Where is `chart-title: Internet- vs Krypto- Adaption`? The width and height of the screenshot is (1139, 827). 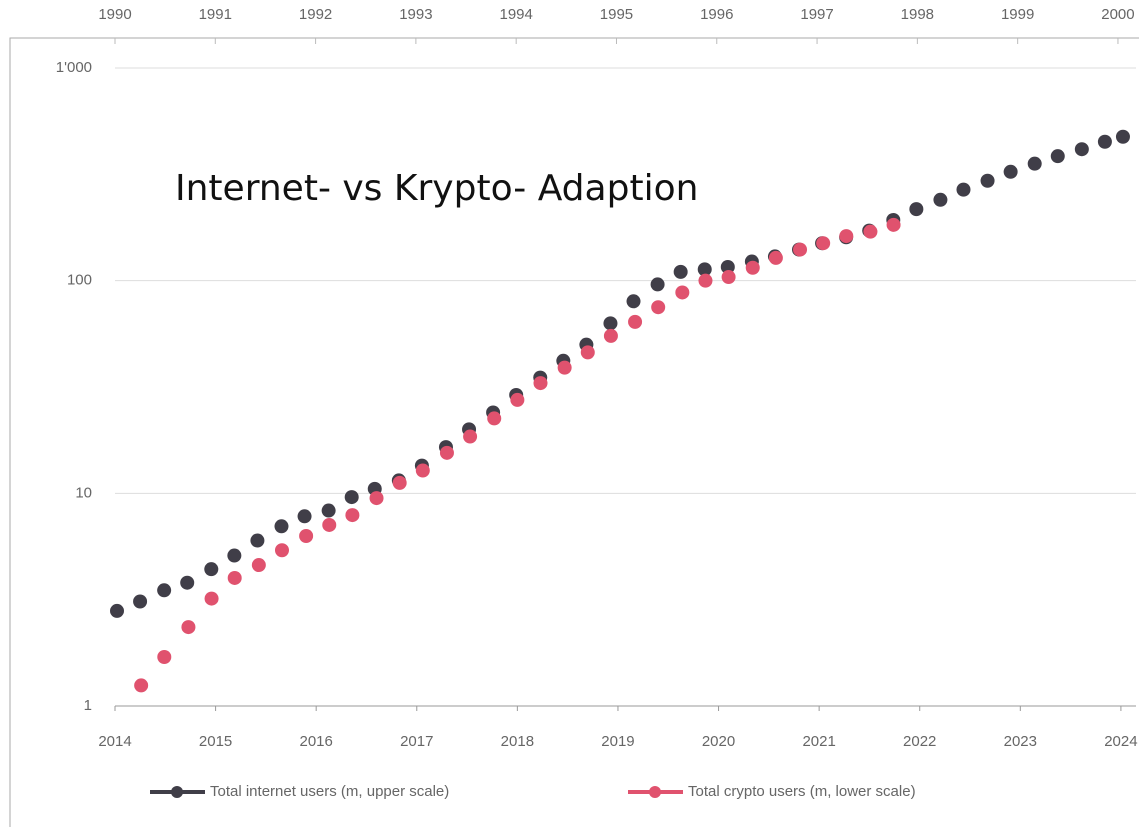 chart-title: Internet- vs Krypto- Adaption is located at coordinates (436, 188).